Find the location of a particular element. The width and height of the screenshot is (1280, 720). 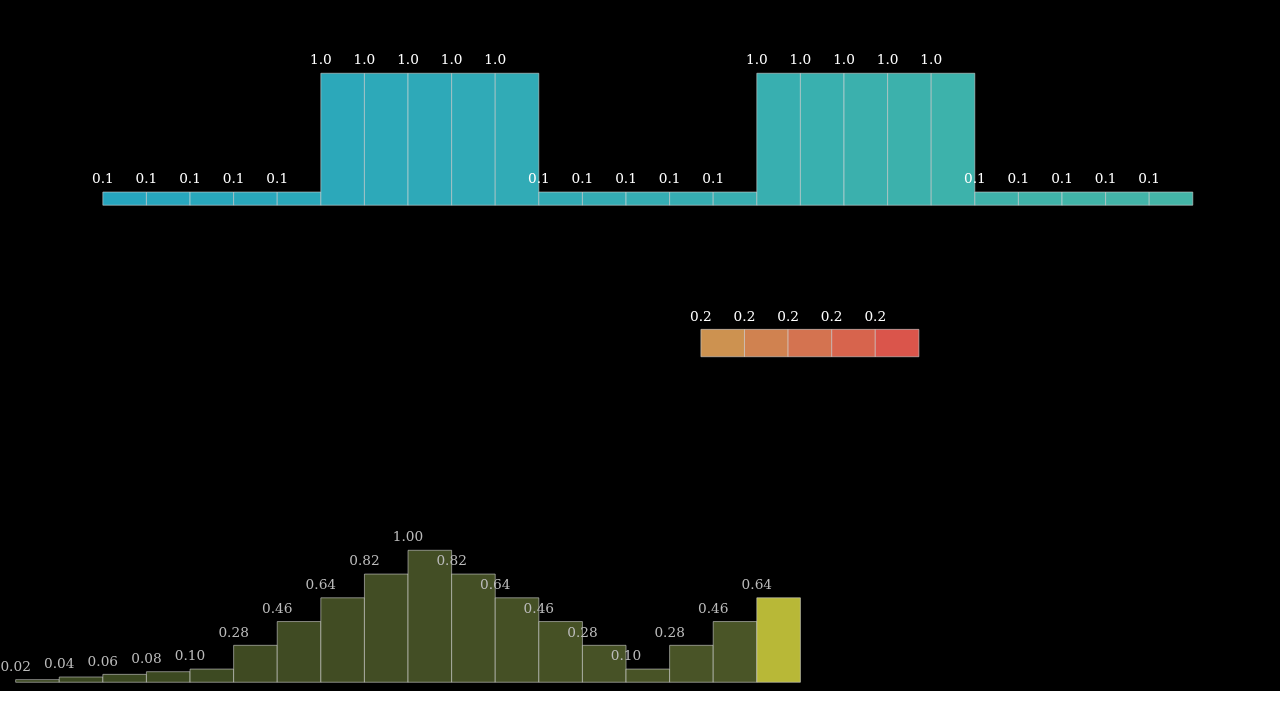

data-label: 0.08 is located at coordinates (146, 657).